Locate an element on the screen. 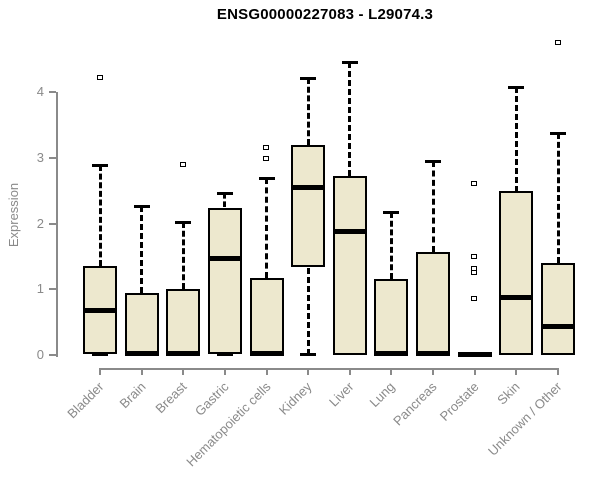  outlier-point-bladder is located at coordinates (100, 77).